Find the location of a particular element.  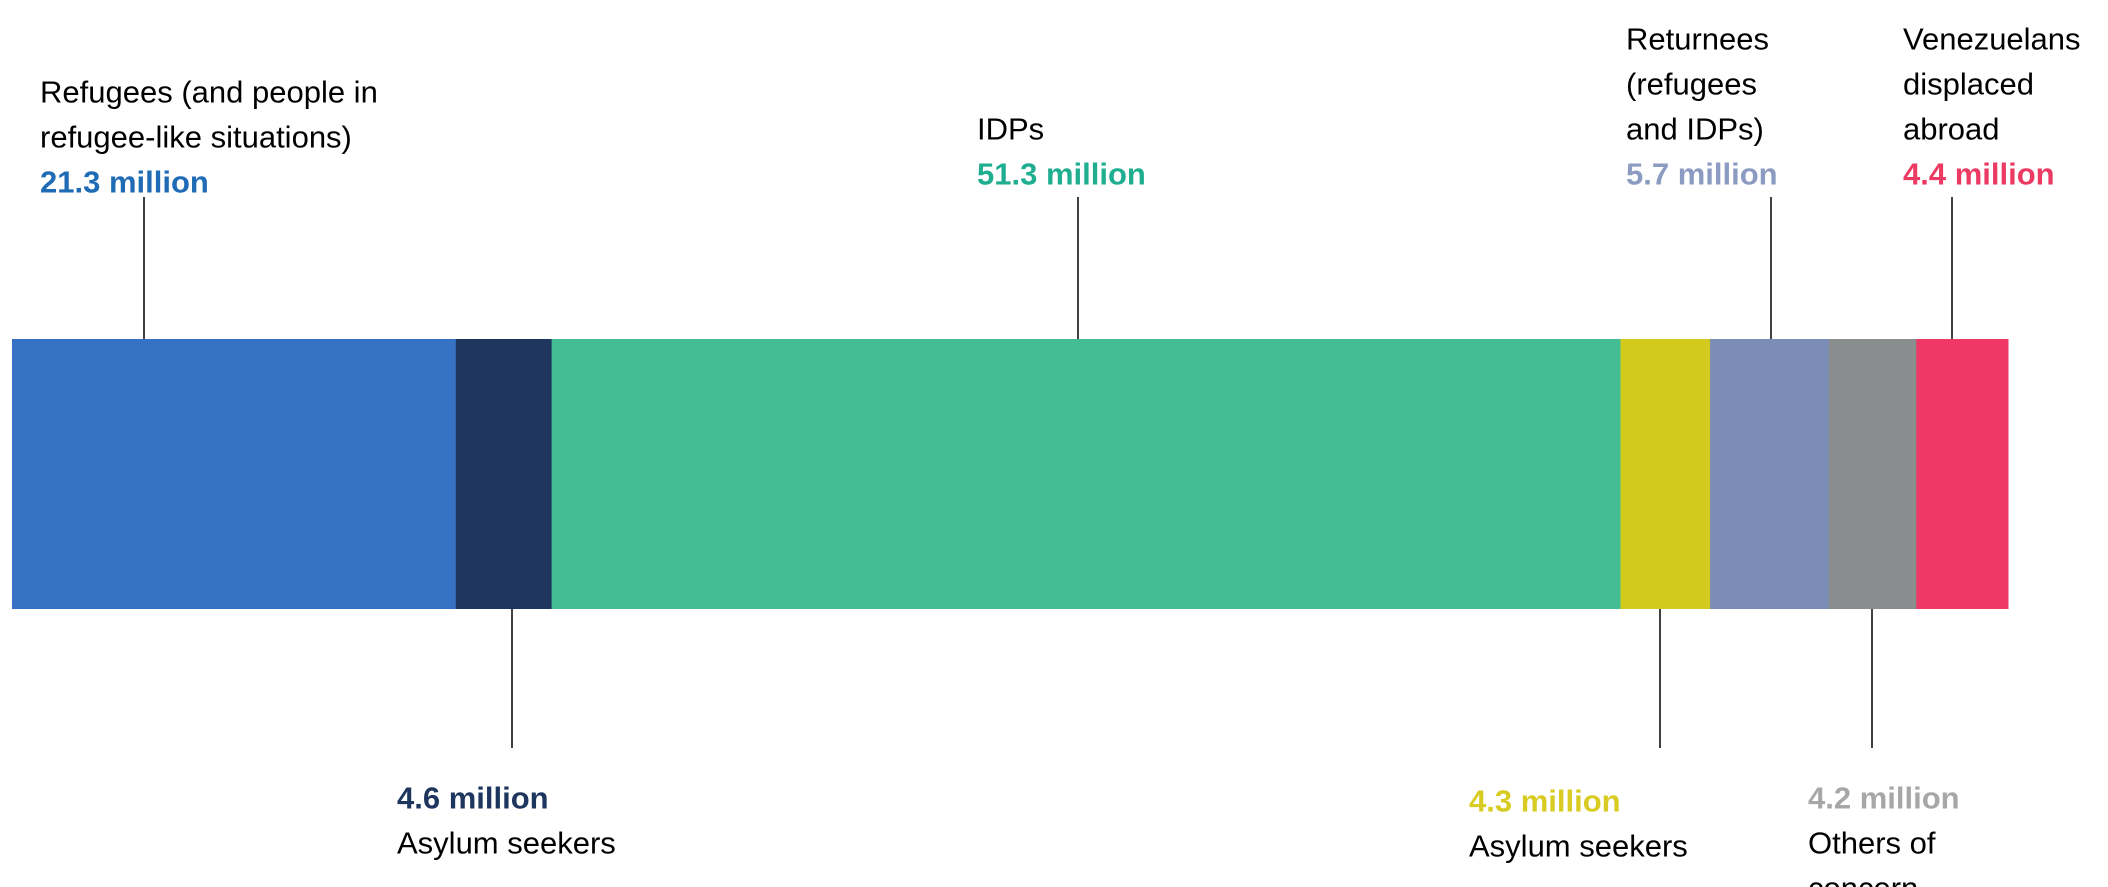

label-value-returnees: 5.7 million is located at coordinates (1702, 173).